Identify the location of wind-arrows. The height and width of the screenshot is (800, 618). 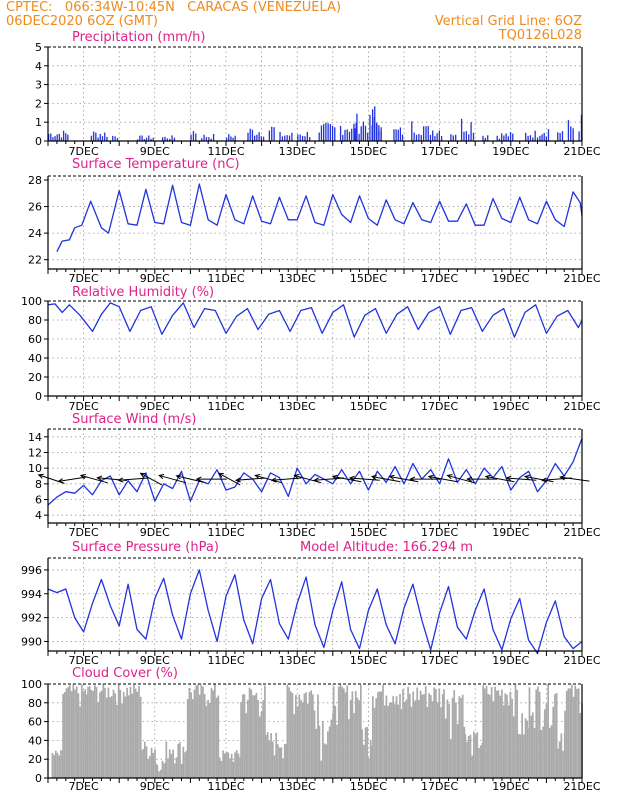
(313, 479).